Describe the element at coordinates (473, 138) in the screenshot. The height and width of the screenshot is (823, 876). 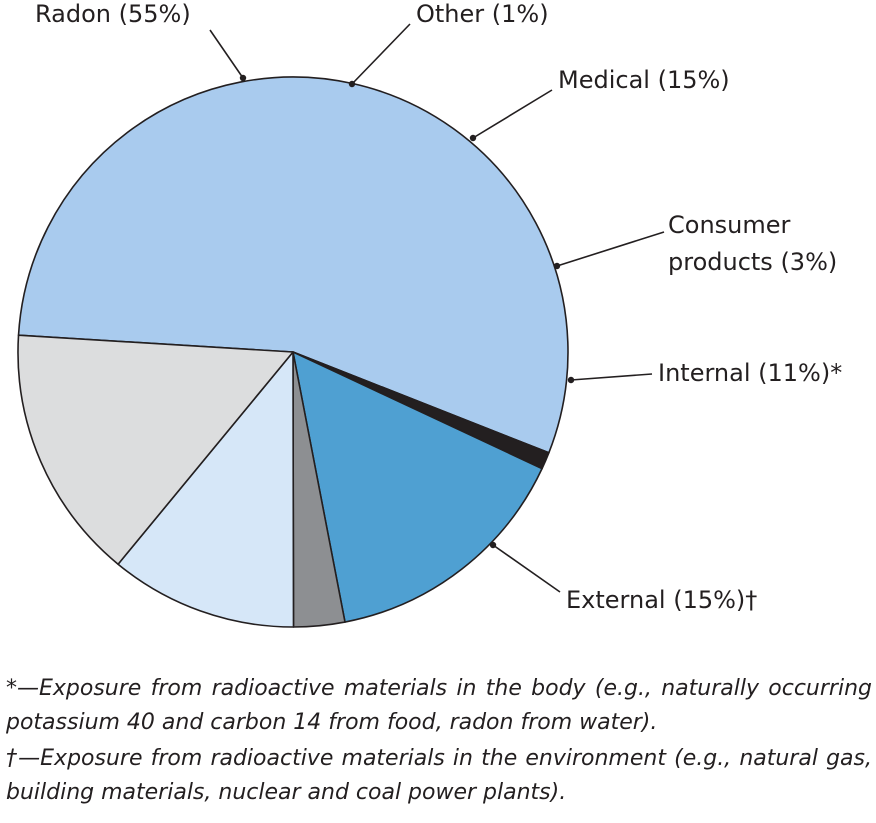
I see `leader-dot-medical` at that location.